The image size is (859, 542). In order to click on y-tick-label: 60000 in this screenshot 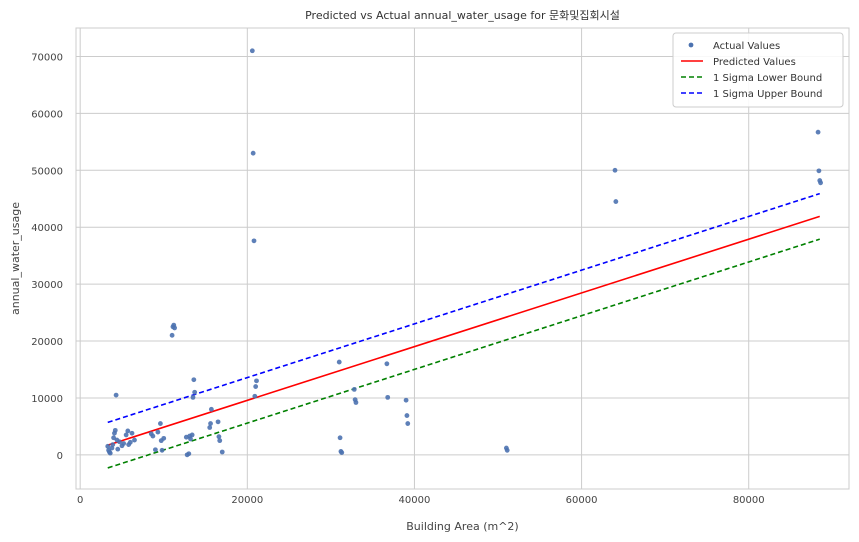, I will do `click(47, 114)`.